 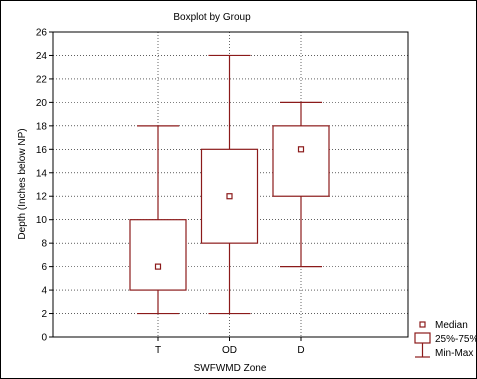 What do you see at coordinates (44, 314) in the screenshot?
I see `y-tick-label: 2` at bounding box center [44, 314].